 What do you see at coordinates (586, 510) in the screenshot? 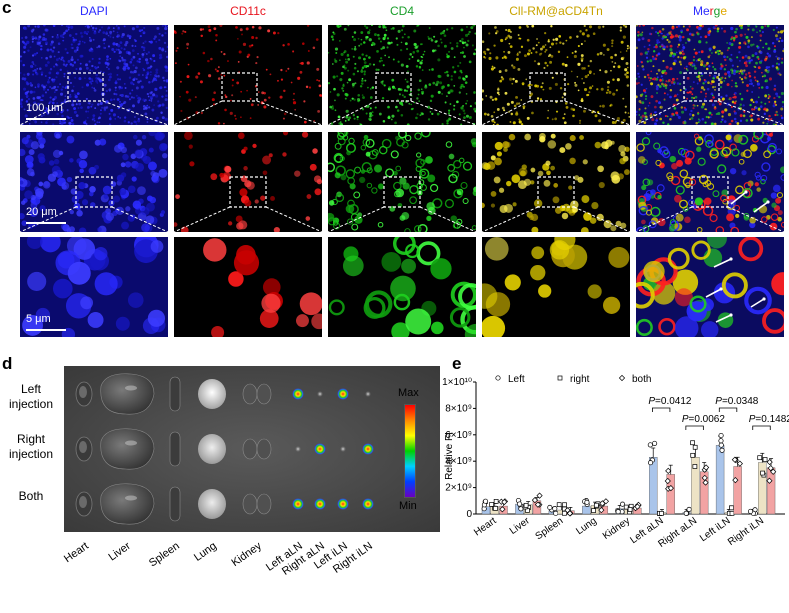
I see `bar-left-lung` at bounding box center [586, 510].